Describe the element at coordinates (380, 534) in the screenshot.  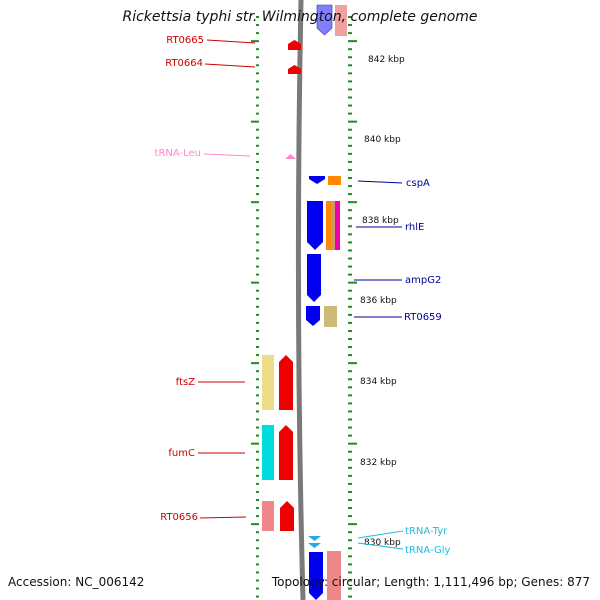
I see `leader-tRNA-Tyr` at that location.